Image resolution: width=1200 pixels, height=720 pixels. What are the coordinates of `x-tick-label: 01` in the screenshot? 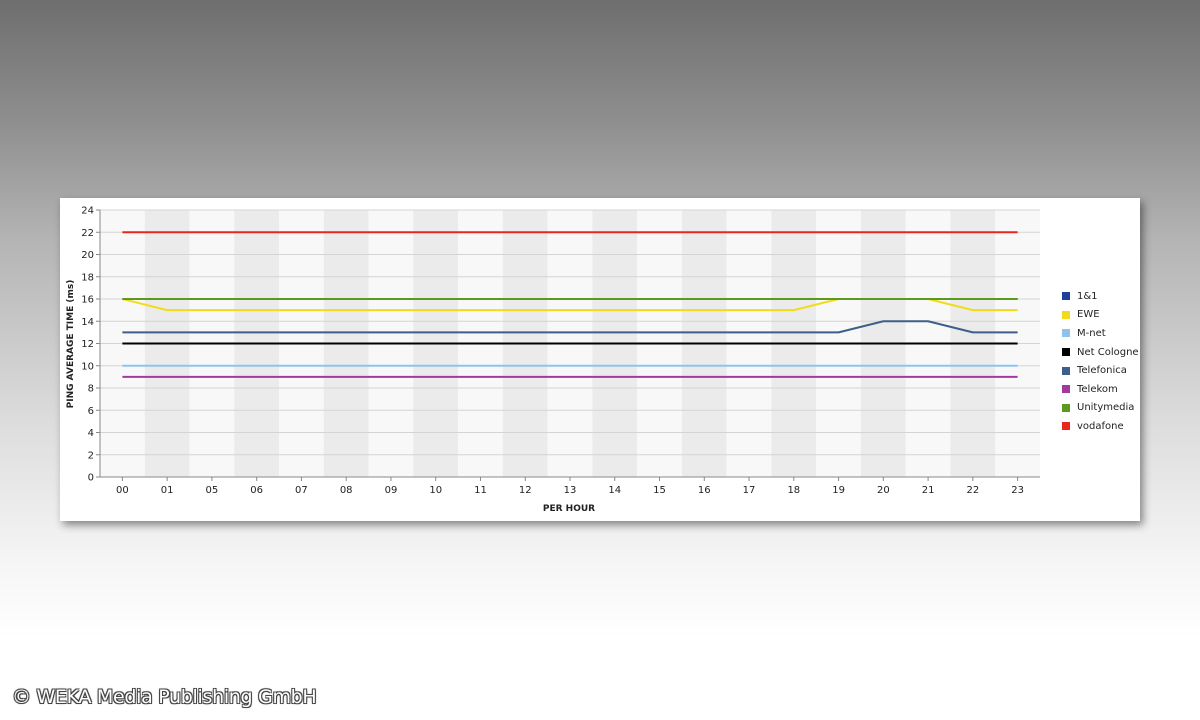 It's located at (167, 490).